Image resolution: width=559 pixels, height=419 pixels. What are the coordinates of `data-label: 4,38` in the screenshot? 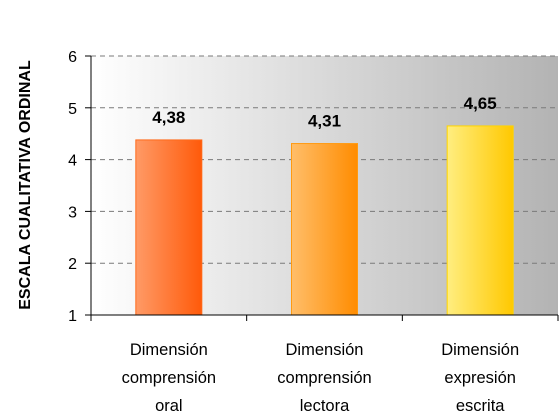 It's located at (168, 117).